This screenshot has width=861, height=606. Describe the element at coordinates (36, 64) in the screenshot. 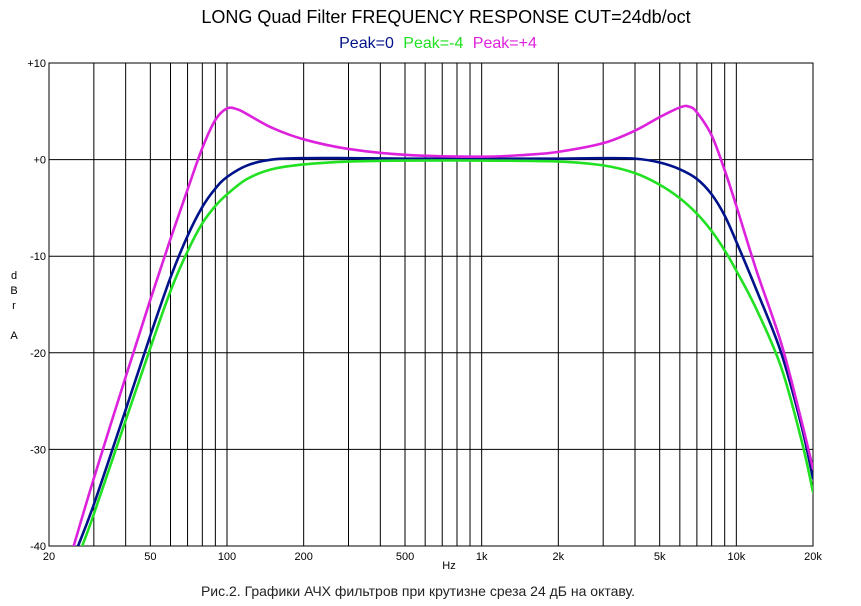

I see `y-tick-label: +10` at that location.